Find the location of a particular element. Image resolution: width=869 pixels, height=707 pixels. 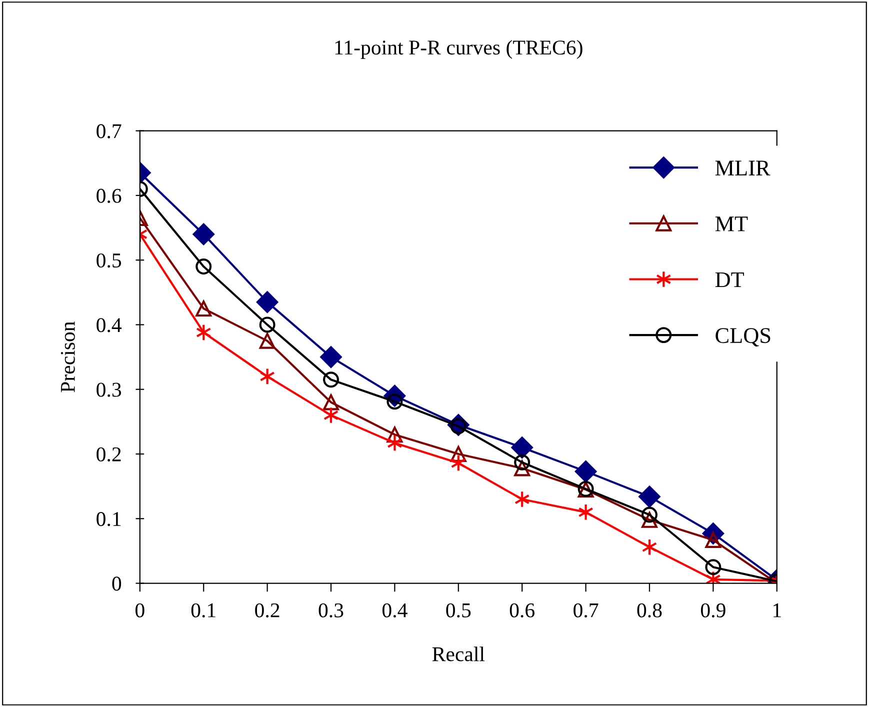

legend-label: DT is located at coordinates (729, 280).